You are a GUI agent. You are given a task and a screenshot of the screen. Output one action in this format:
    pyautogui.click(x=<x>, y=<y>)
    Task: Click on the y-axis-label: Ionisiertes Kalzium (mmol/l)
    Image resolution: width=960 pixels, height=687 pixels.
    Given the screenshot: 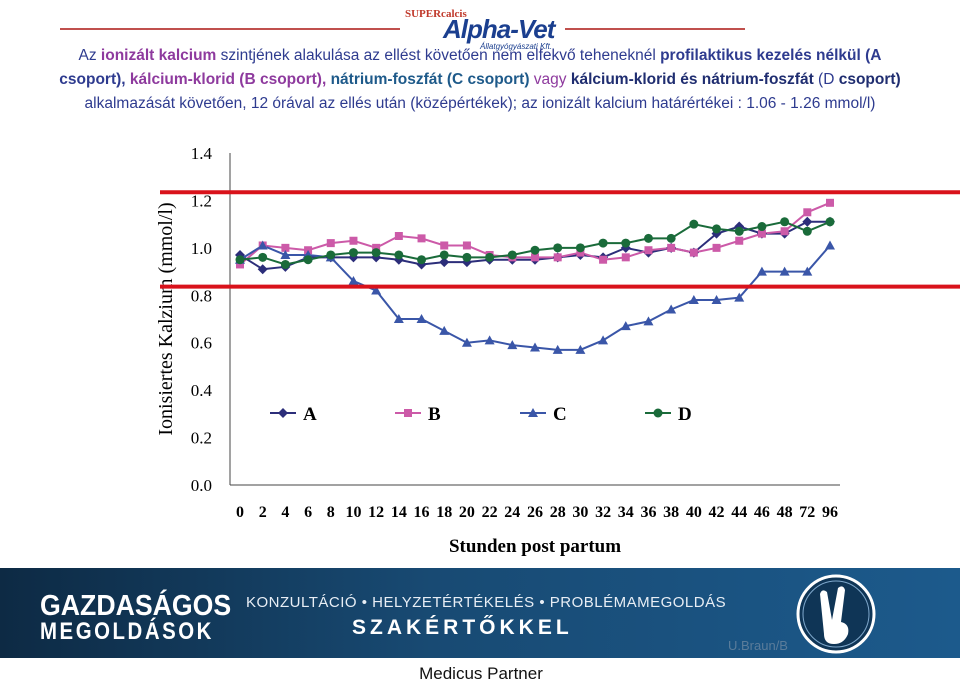 What is the action you would take?
    pyautogui.click(x=166, y=318)
    